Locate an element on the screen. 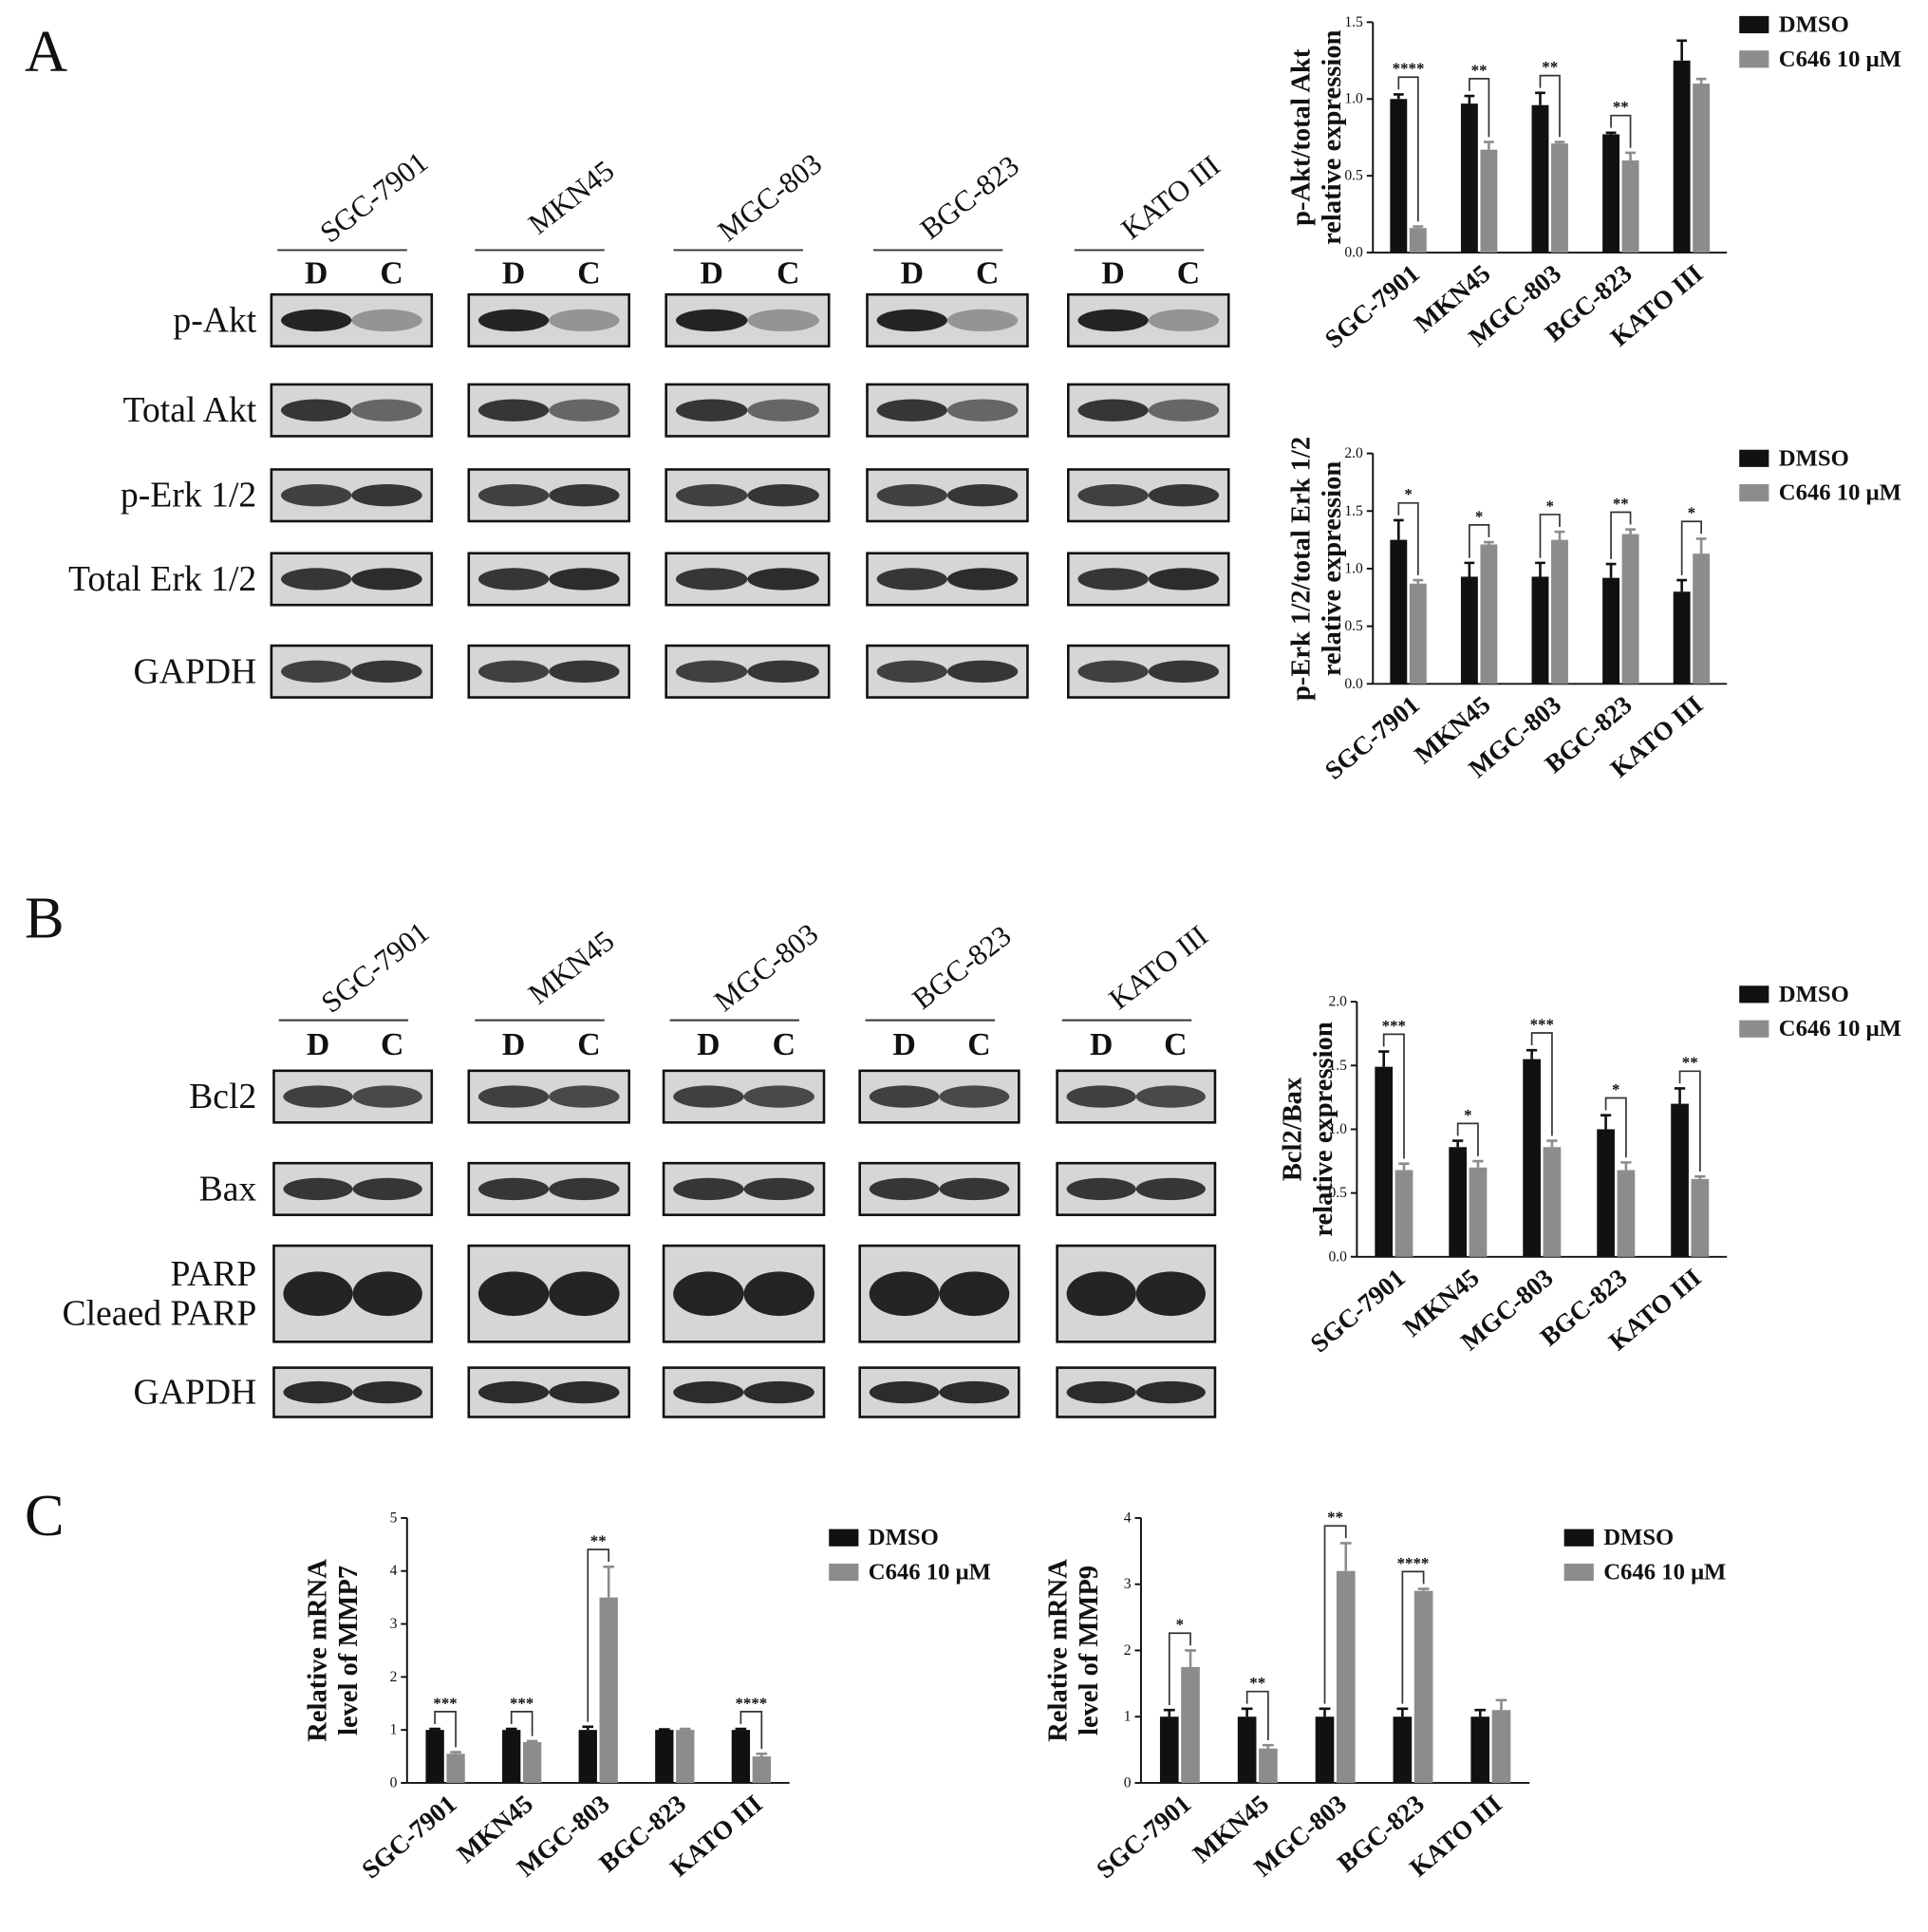  sig-label: **** is located at coordinates (1413, 1563).